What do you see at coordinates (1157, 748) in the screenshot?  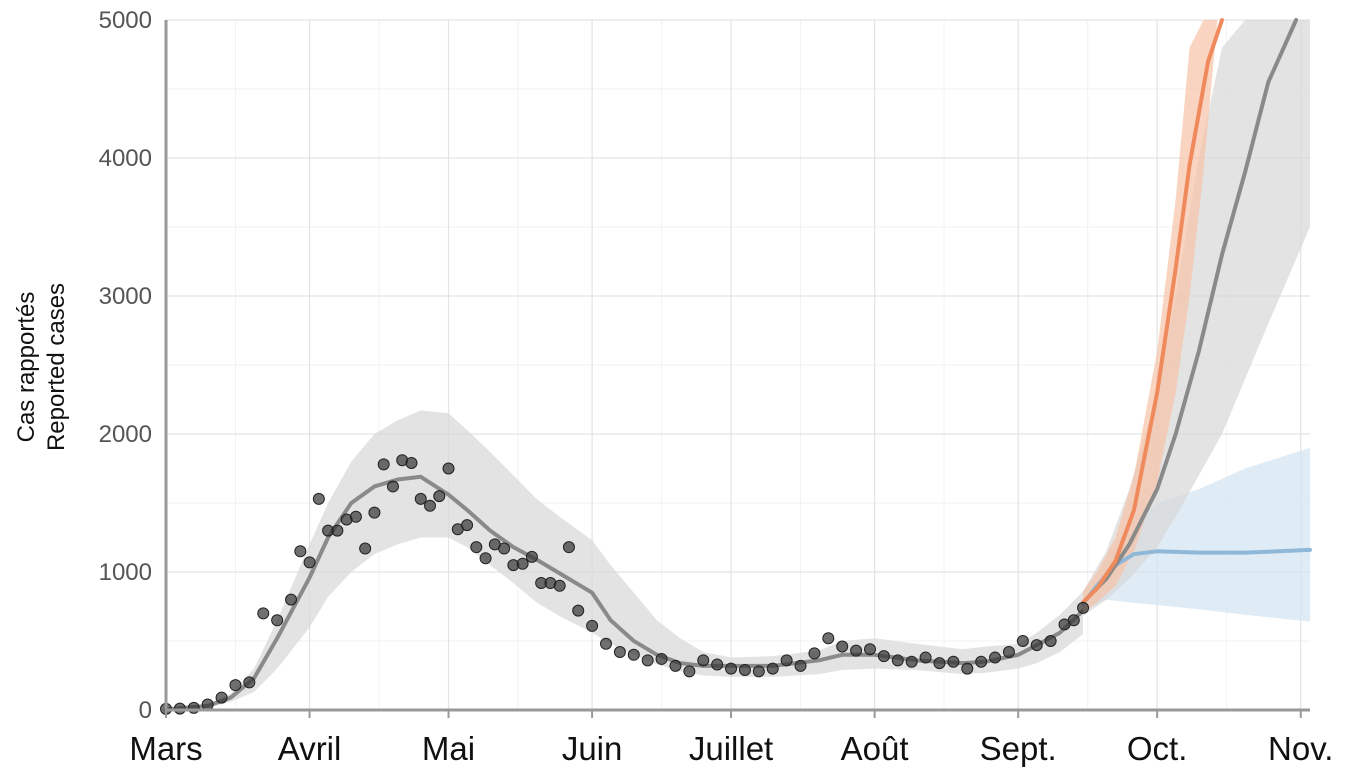 I see `x-tick-label: Oct.` at bounding box center [1157, 748].